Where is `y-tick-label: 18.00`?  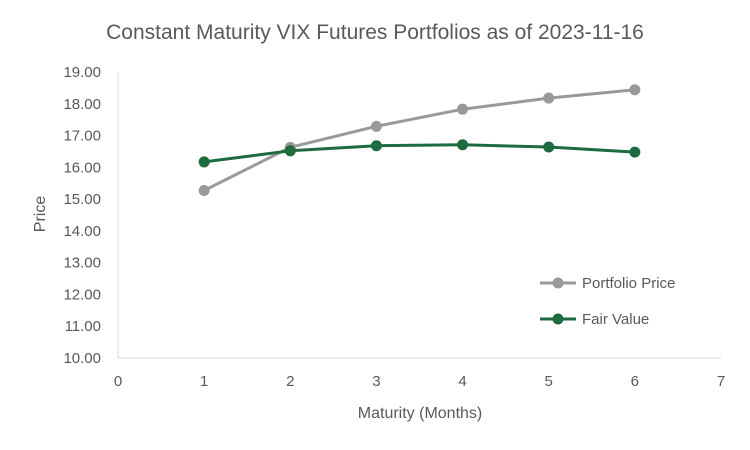
y-tick-label: 18.00 is located at coordinates (82, 104).